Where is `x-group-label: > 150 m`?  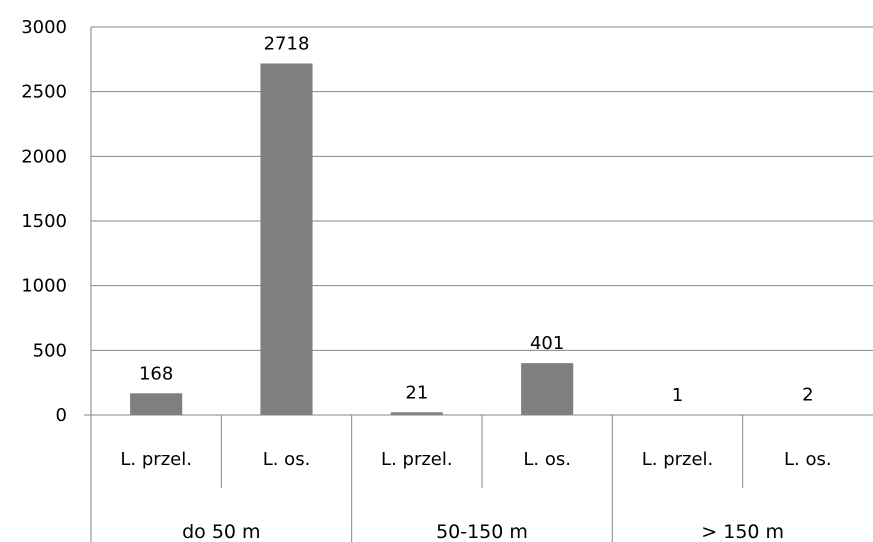
x-group-label: > 150 m is located at coordinates (742, 531).